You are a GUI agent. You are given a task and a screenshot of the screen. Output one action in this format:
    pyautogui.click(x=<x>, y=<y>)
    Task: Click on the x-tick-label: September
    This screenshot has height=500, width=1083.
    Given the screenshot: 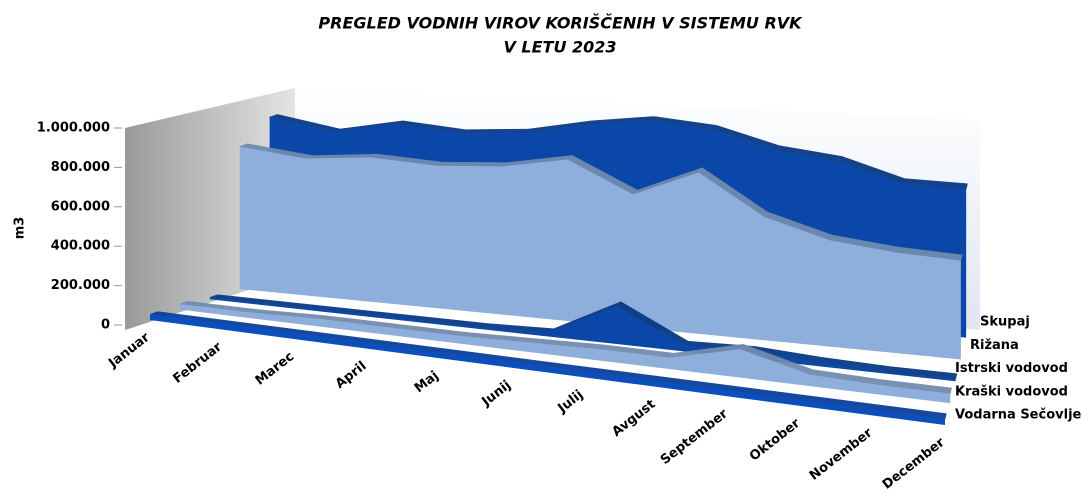 What is the action you would take?
    pyautogui.click(x=694, y=437)
    